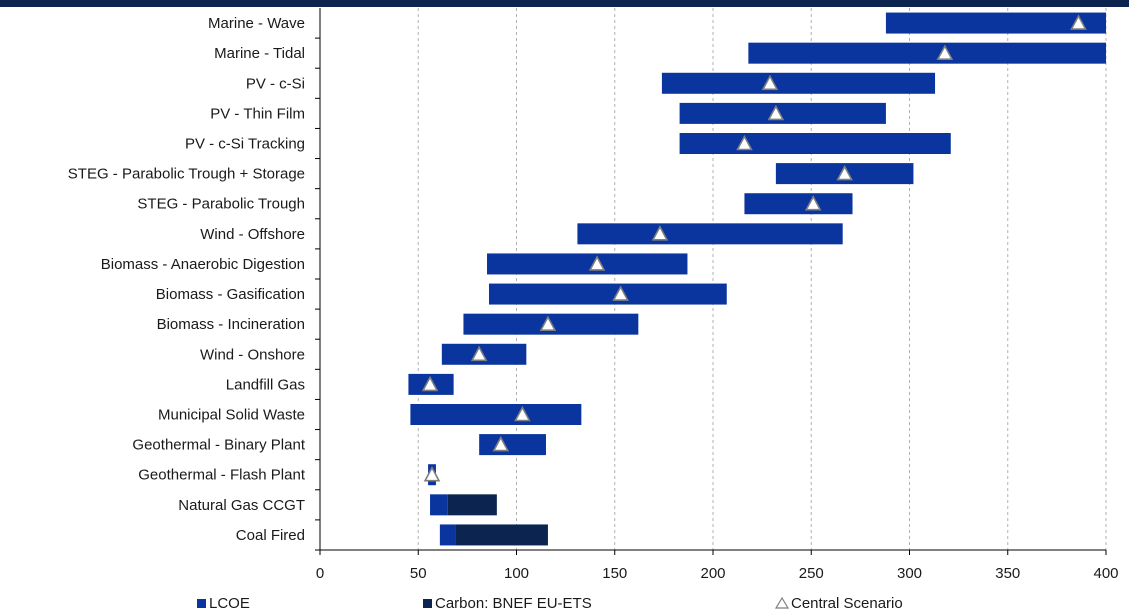  What do you see at coordinates (256, 23) in the screenshot?
I see `category-label: Marine - Wave` at bounding box center [256, 23].